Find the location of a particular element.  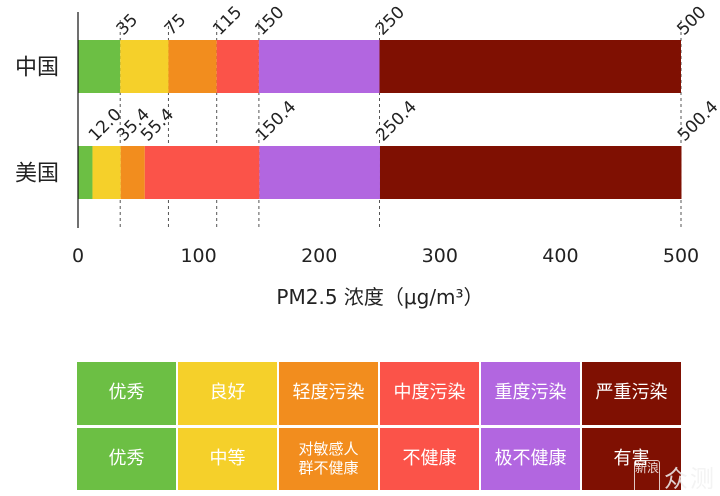

legend-china-3: 中度污染 is located at coordinates (429, 393).